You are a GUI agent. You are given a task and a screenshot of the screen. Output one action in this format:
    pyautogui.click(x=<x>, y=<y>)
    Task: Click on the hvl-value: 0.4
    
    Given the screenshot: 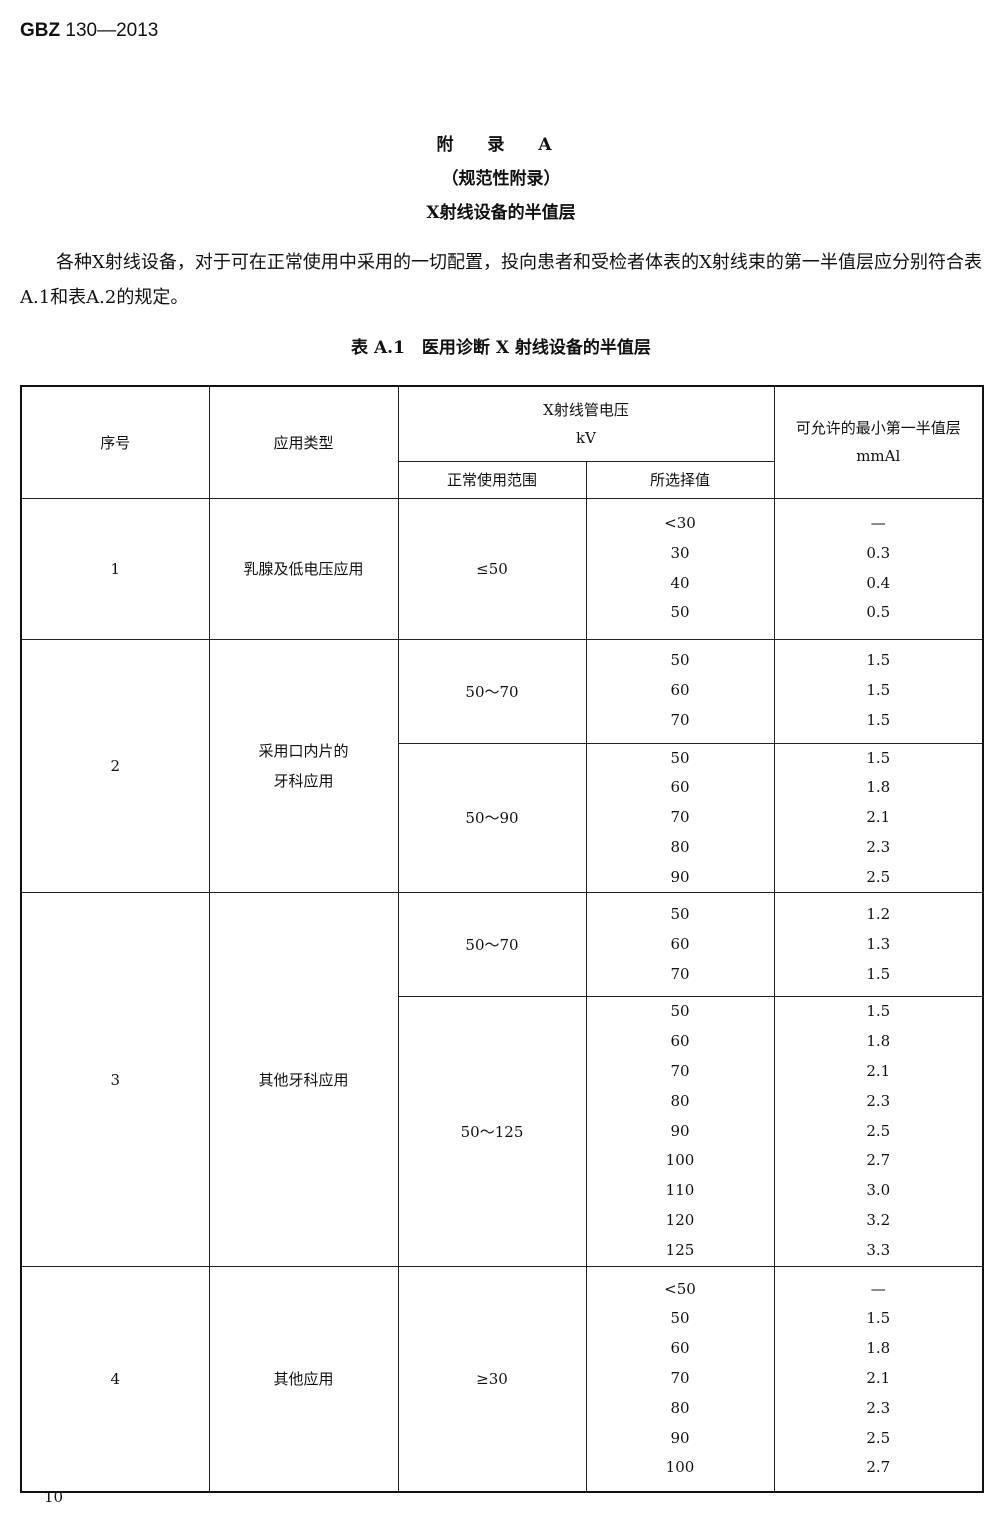 What is the action you would take?
    pyautogui.click(x=878, y=582)
    